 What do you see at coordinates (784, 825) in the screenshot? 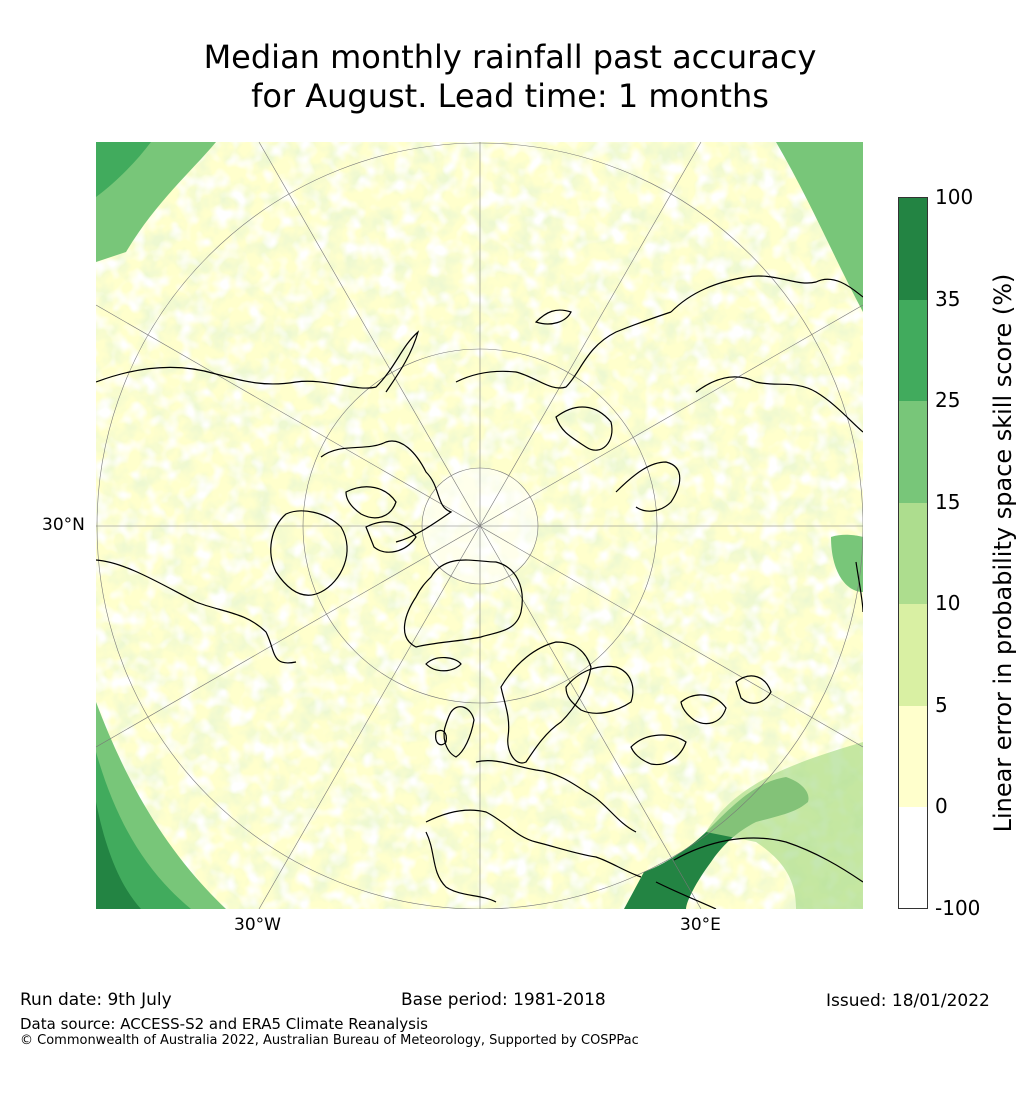
I see `skill-region-se-green` at bounding box center [784, 825].